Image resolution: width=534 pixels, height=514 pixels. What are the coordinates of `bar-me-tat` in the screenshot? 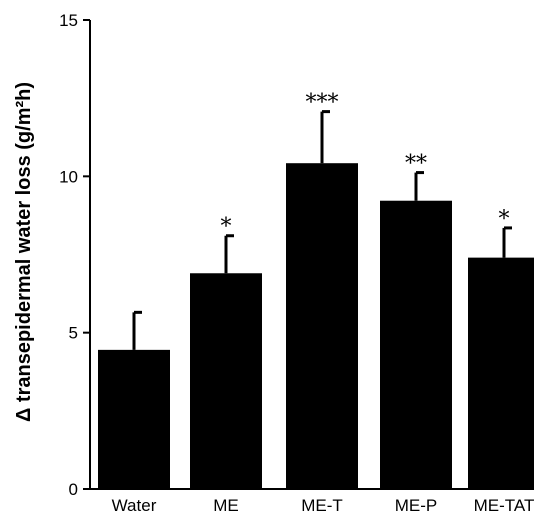 It's located at (501, 373).